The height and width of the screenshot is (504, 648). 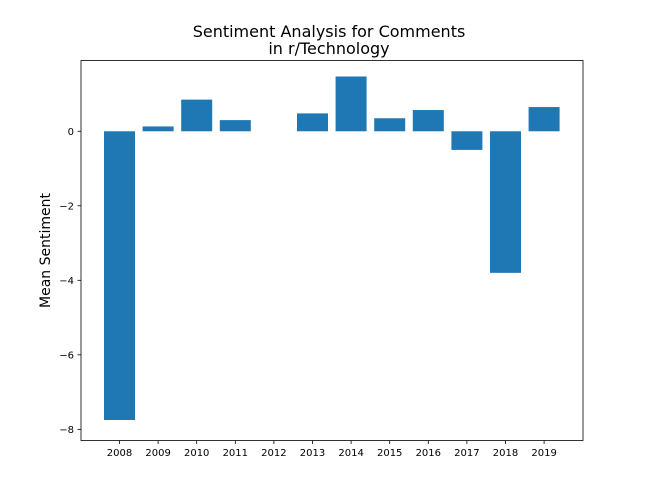 I want to click on bar-2016, so click(x=428, y=121).